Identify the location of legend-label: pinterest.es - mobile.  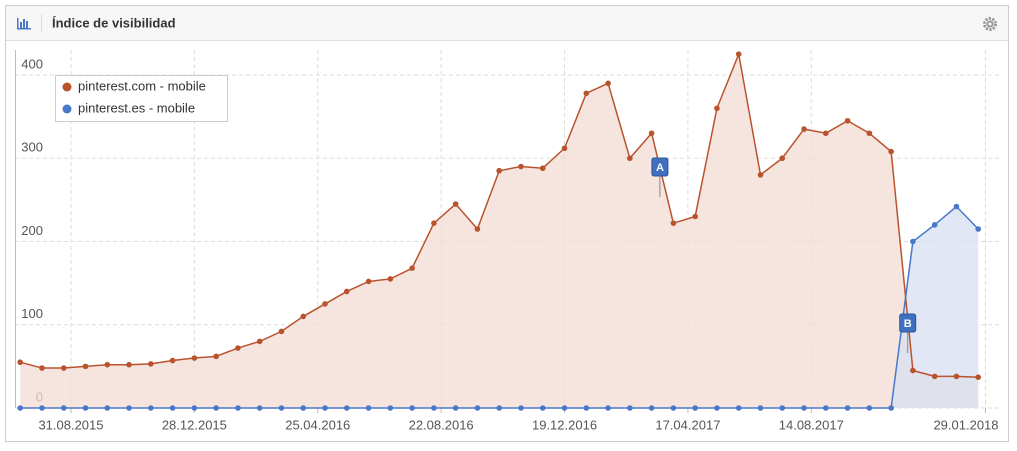
(136, 107).